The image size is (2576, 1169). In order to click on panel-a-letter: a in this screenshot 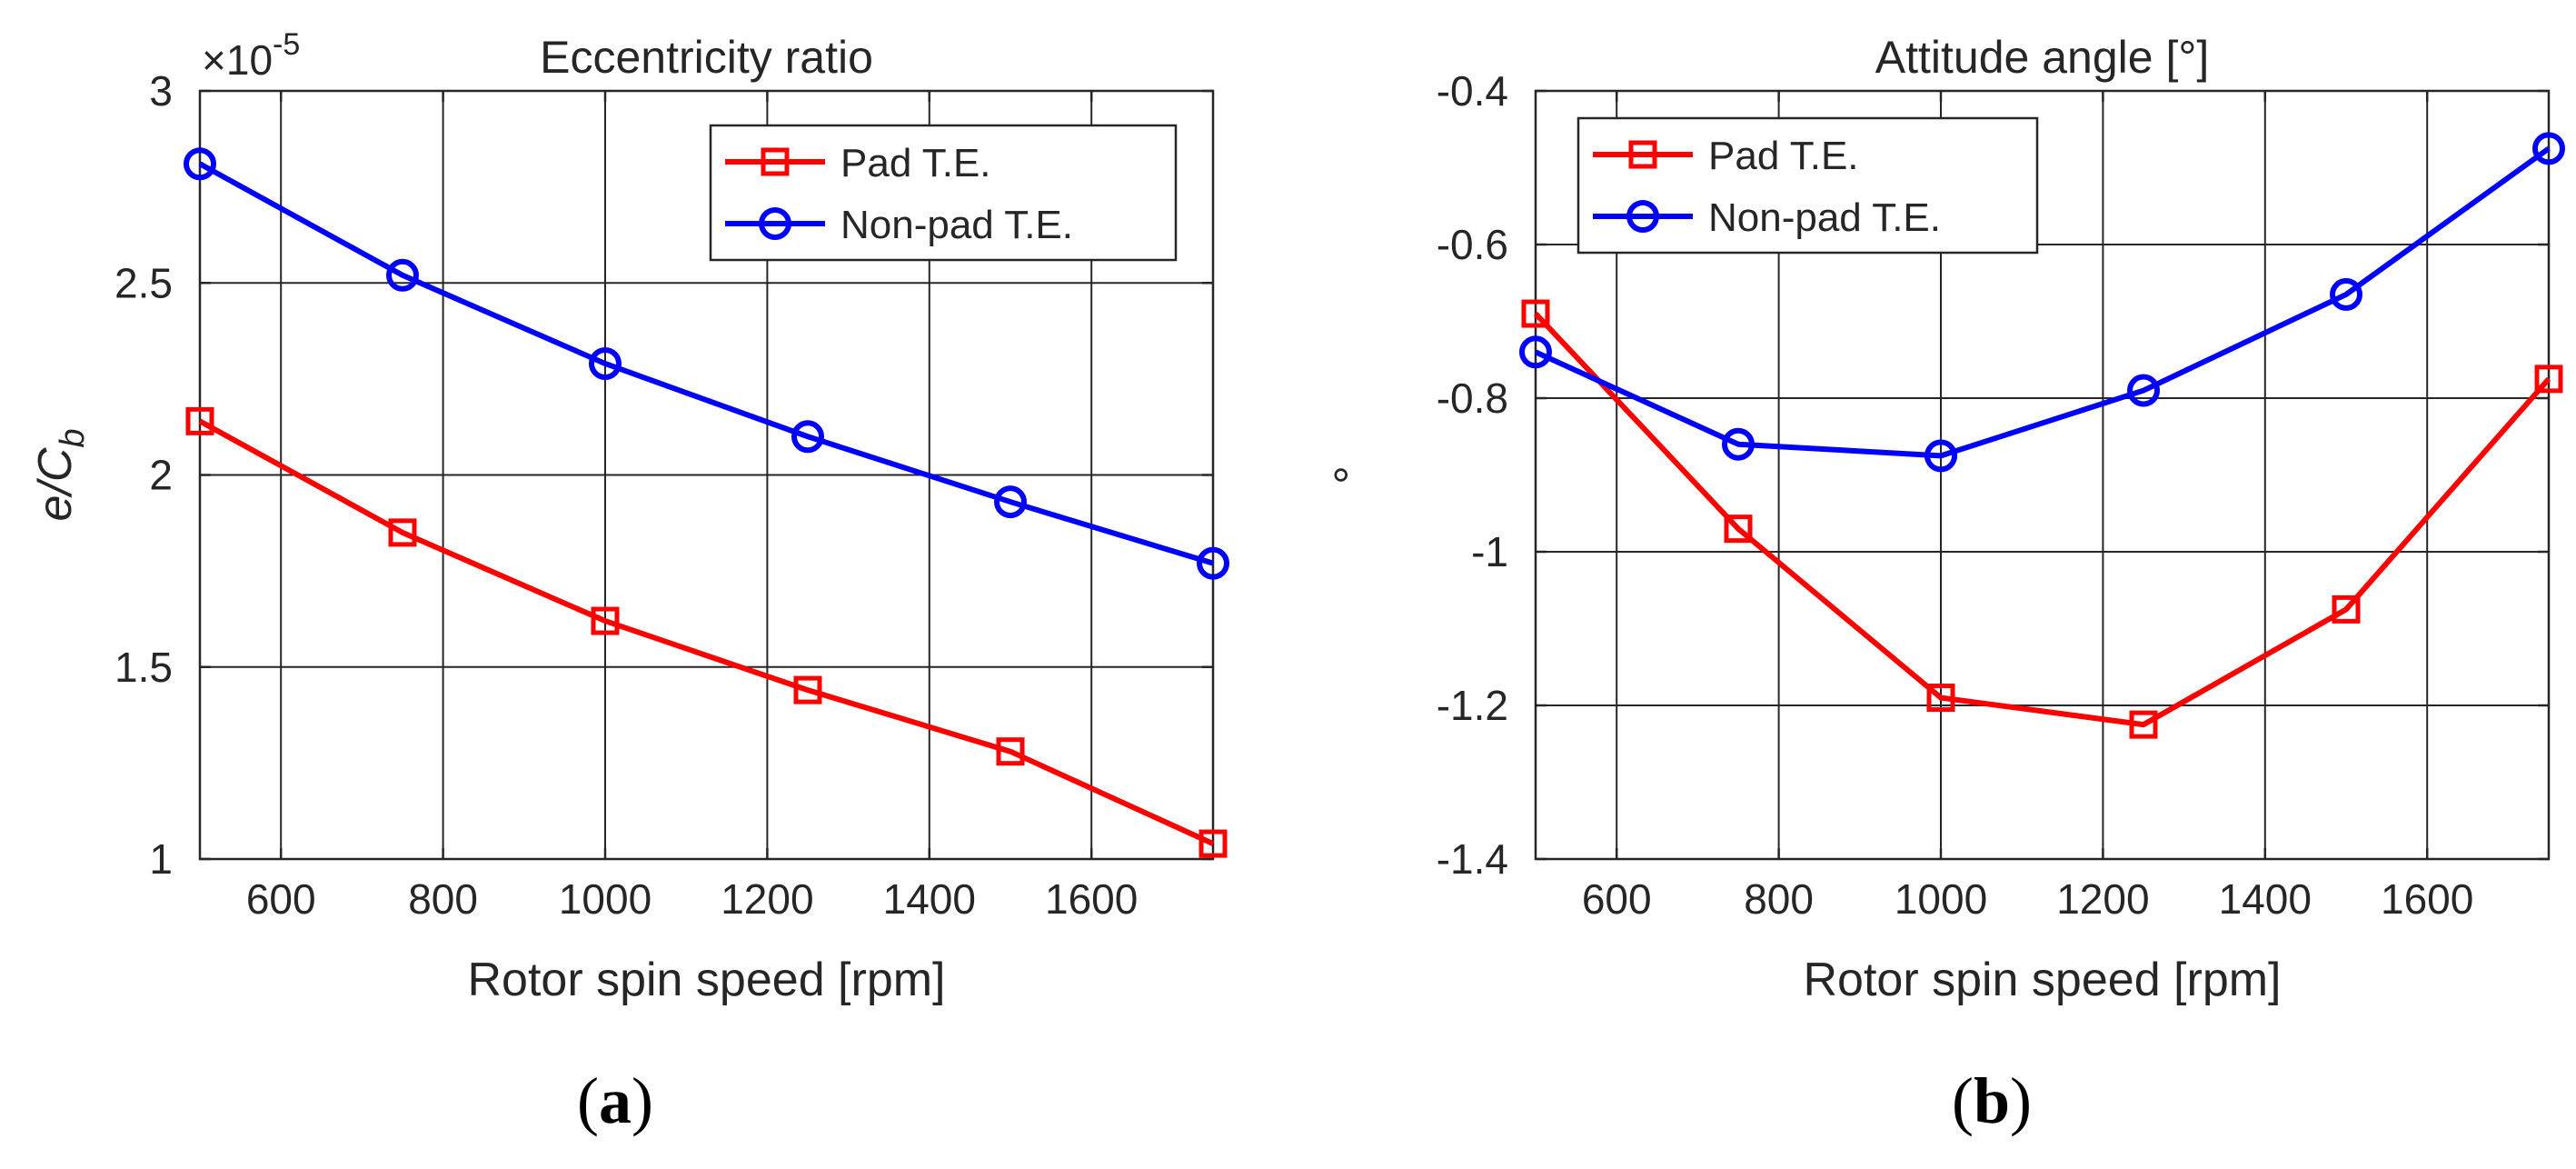, I will do `click(615, 1100)`.